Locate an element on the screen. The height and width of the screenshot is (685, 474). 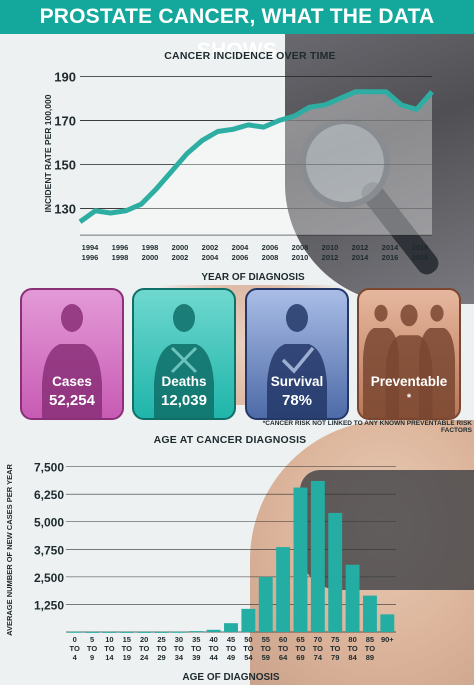
x-tick-label: 80 is located at coordinates (352, 639).